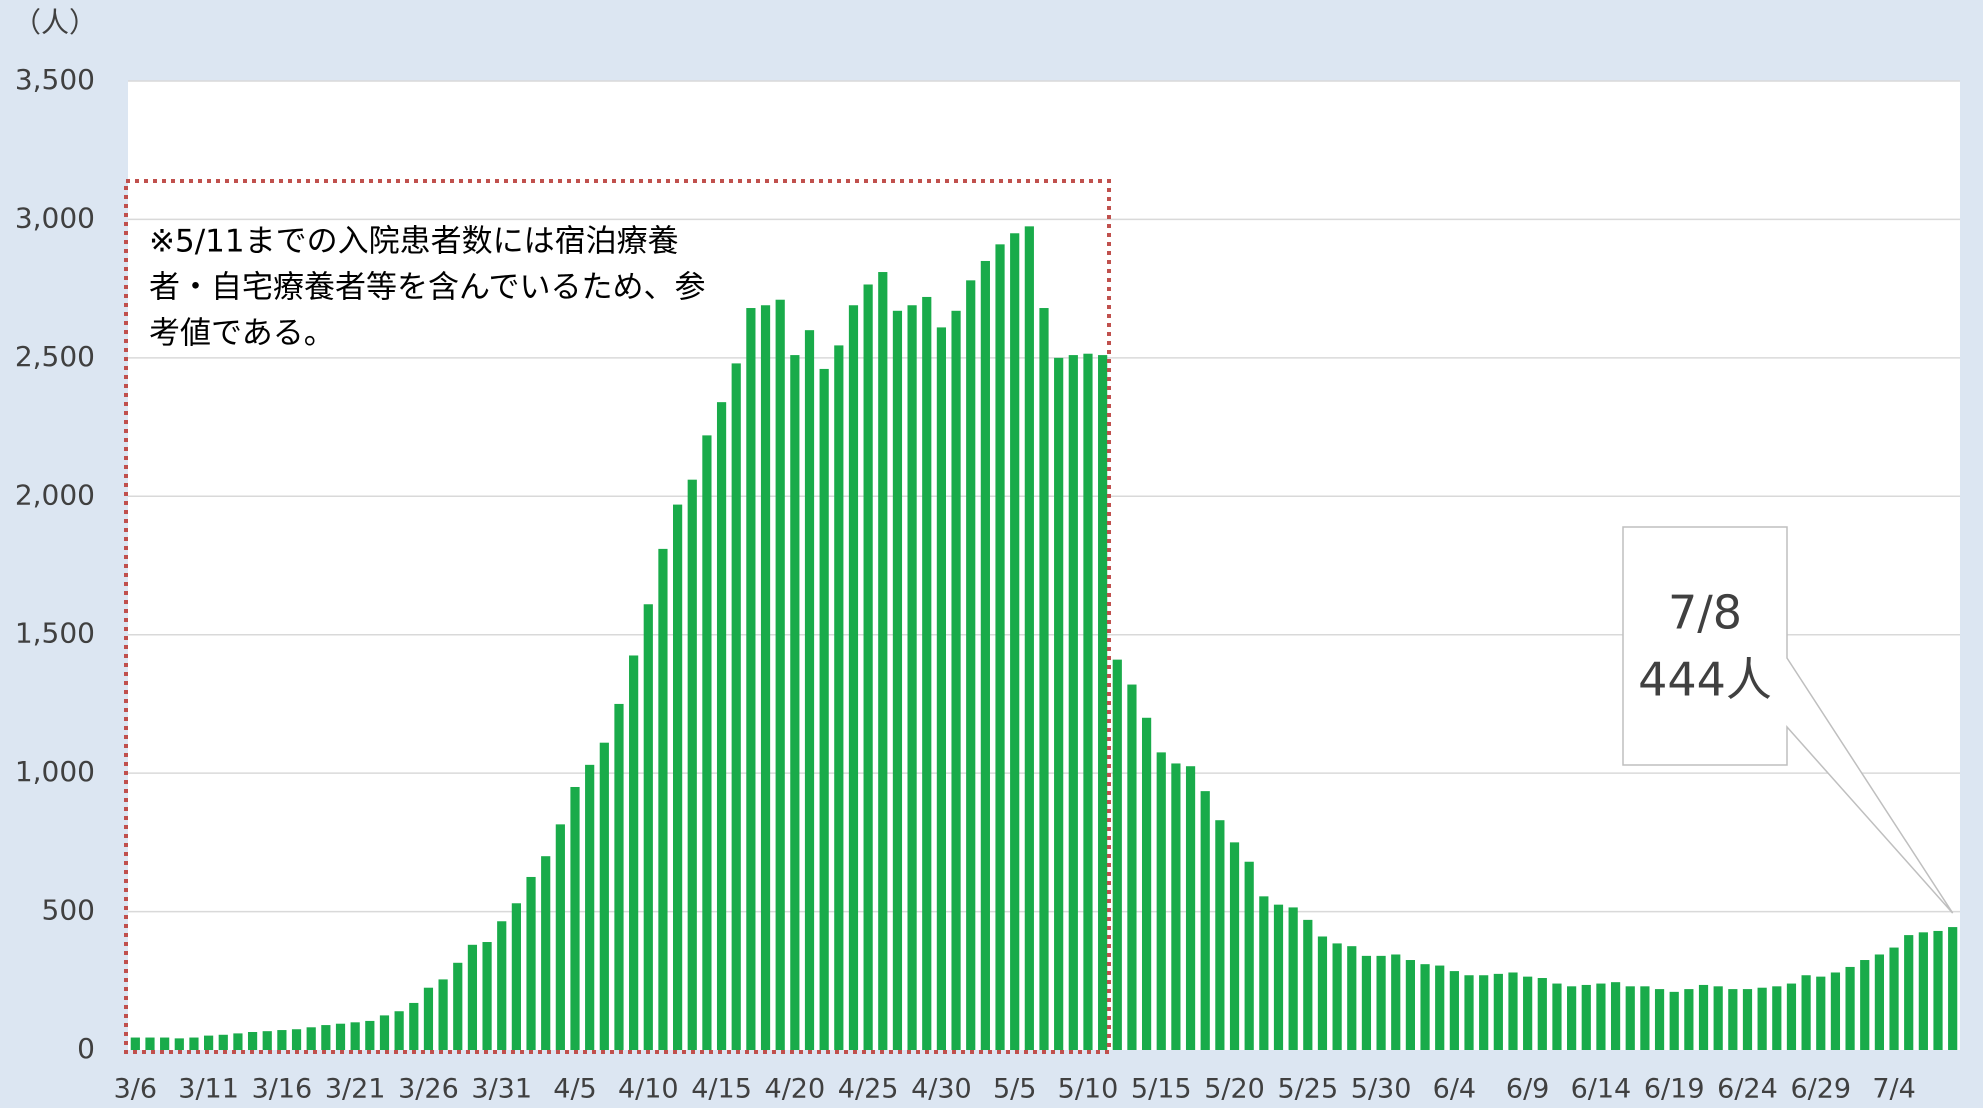 The image size is (1983, 1108). Describe the element at coordinates (1674, 1089) in the screenshot. I see `x-tick-label: 6/19` at that location.